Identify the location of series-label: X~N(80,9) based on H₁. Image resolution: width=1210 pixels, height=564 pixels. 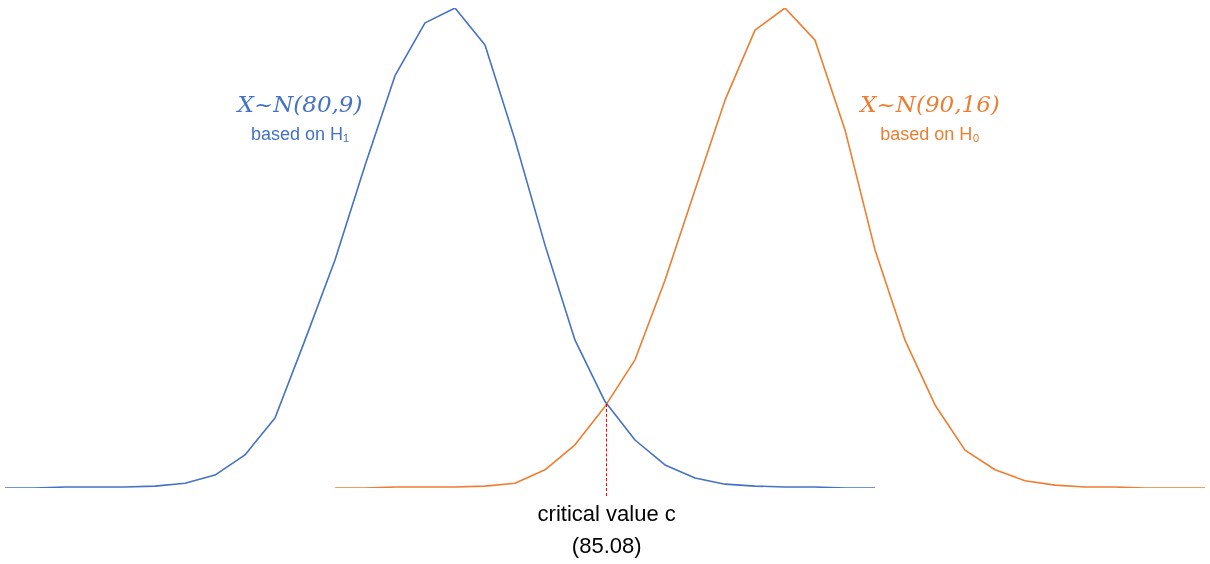
(299, 117).